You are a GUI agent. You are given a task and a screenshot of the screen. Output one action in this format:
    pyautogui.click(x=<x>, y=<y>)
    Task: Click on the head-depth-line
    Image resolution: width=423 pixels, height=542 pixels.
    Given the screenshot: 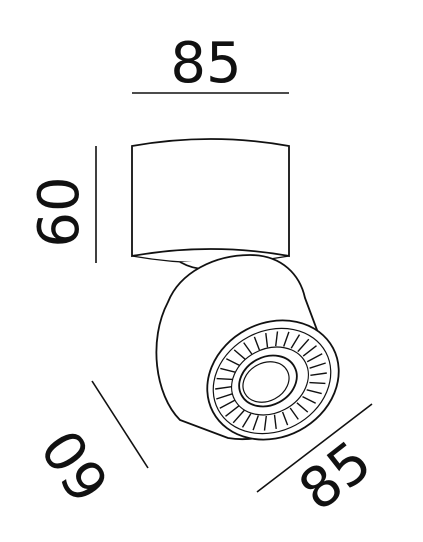 What is the action you would take?
    pyautogui.click(x=120, y=424)
    